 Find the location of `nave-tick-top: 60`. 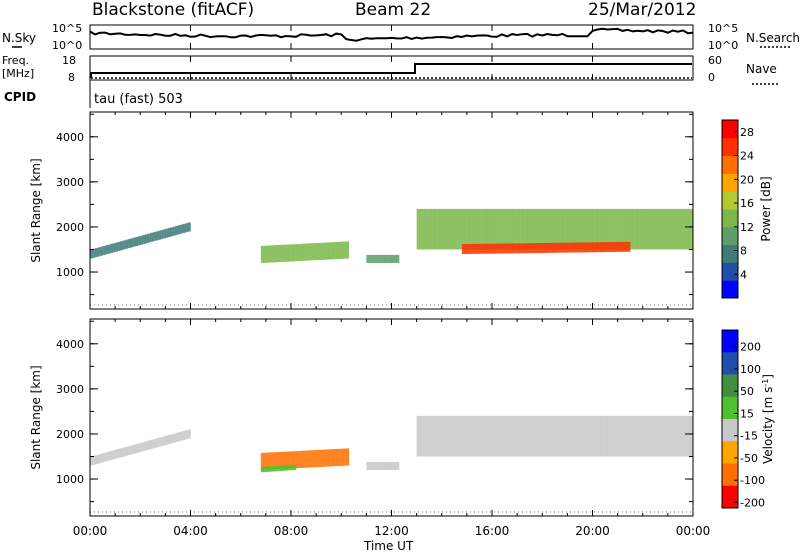

nave-tick-top: 60 is located at coordinates (715, 60).